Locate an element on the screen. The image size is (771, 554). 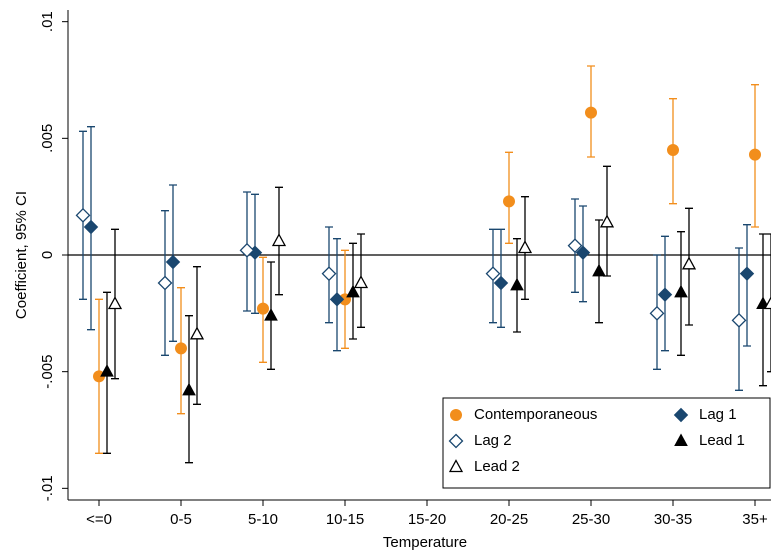
y-tick-label: .01 is located at coordinates (47, 21).